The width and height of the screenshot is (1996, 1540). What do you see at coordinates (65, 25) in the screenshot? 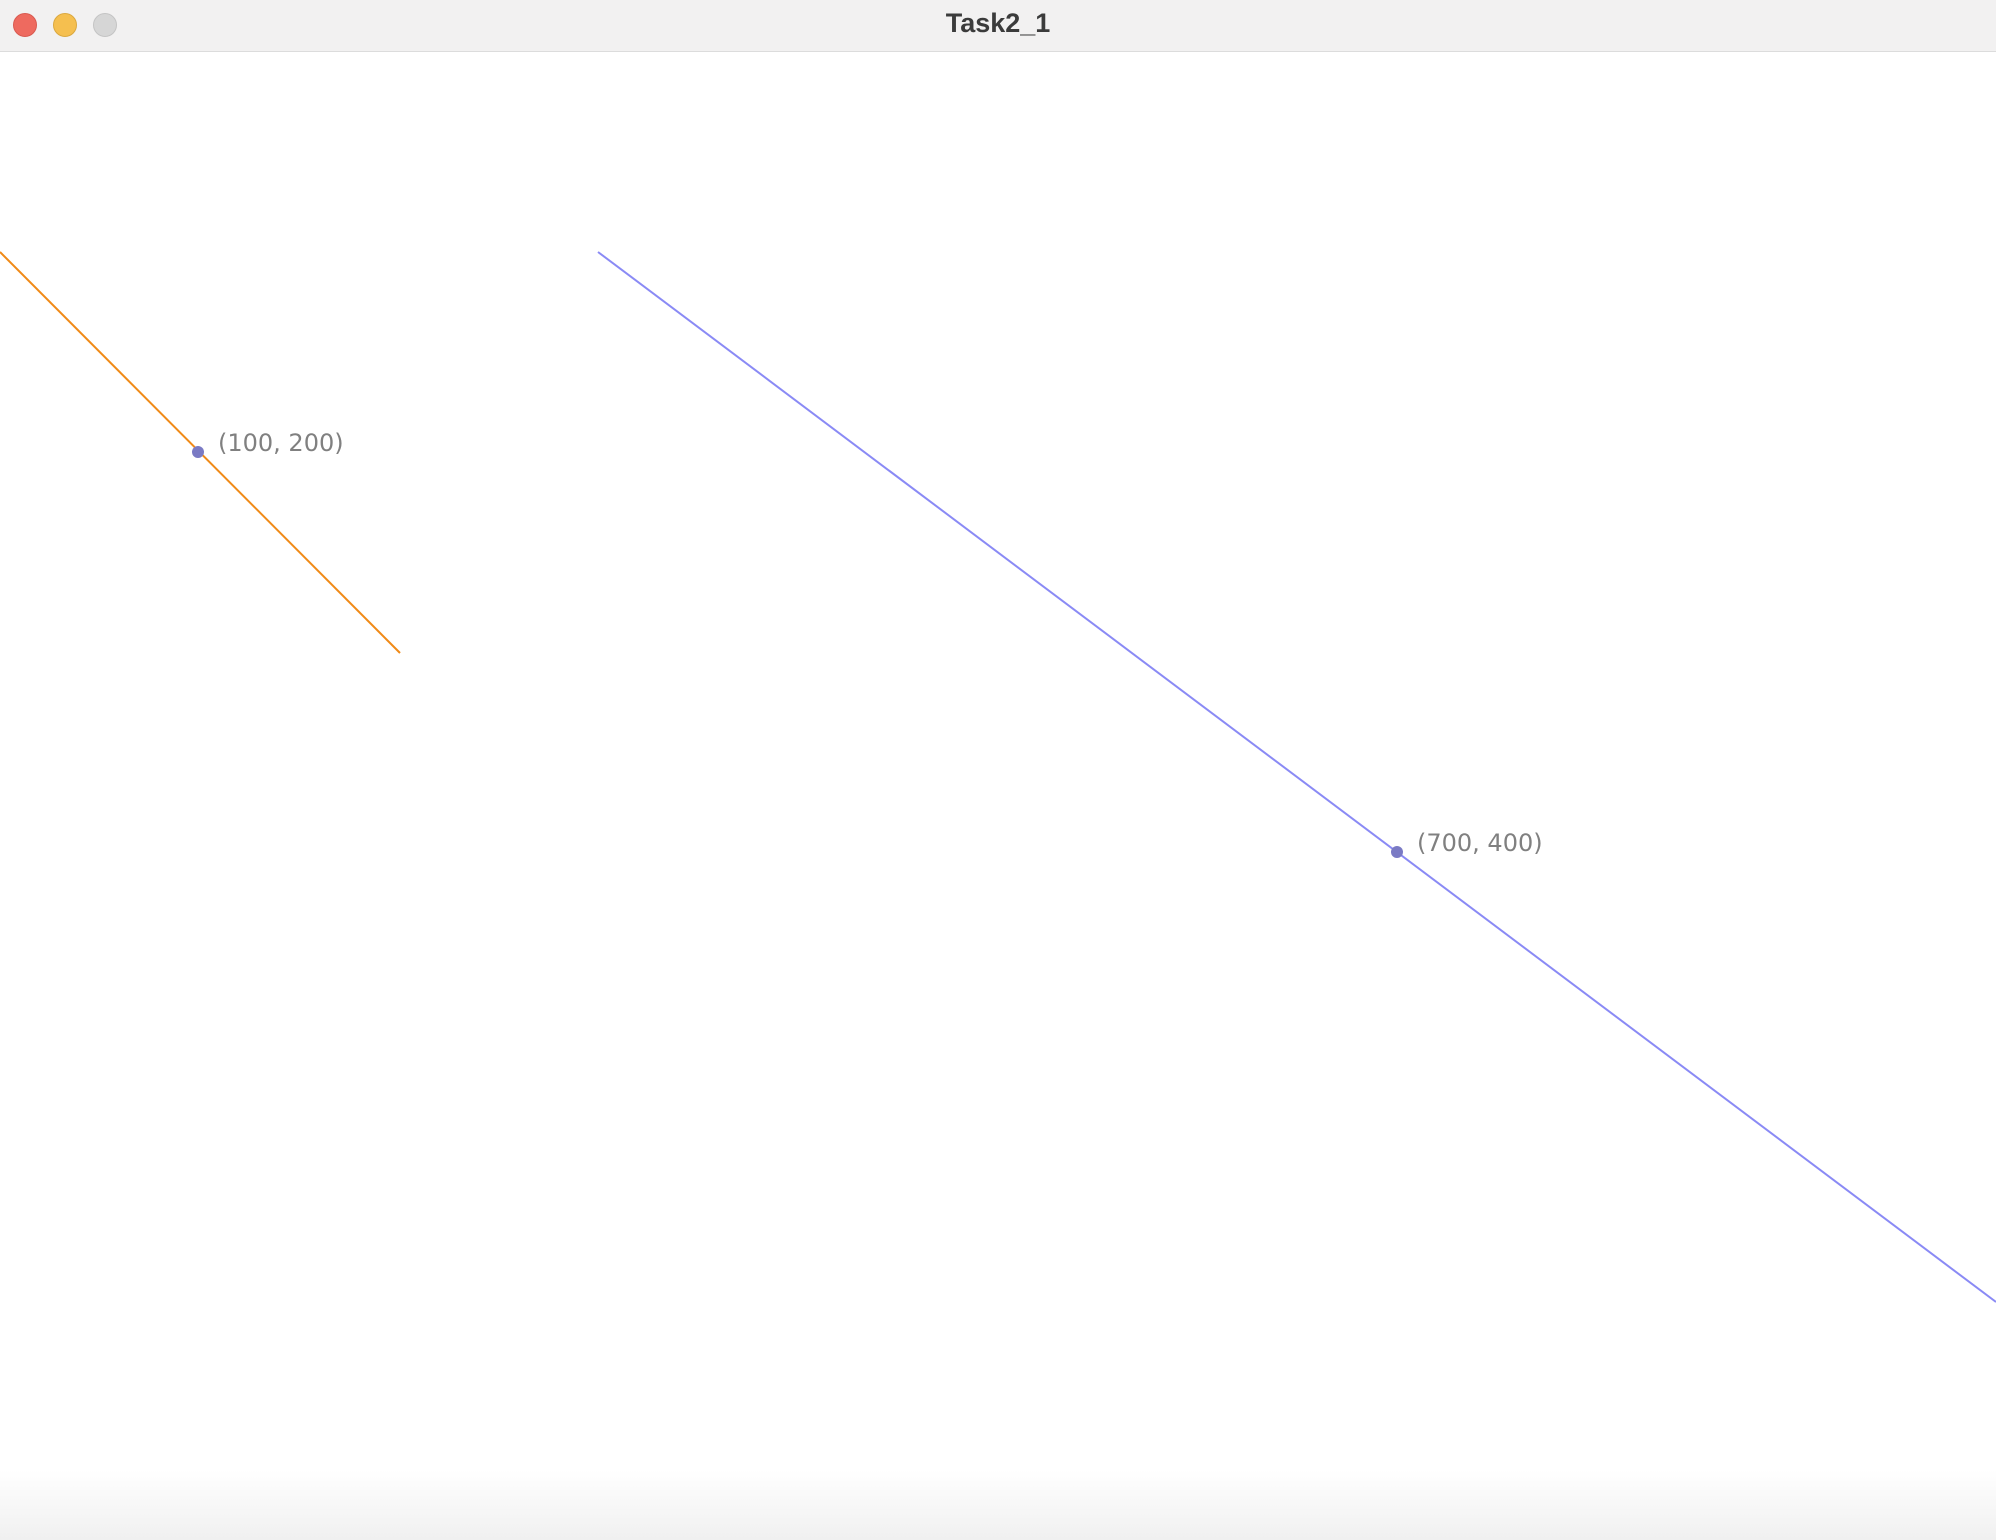
I see `minimize-button` at bounding box center [65, 25].